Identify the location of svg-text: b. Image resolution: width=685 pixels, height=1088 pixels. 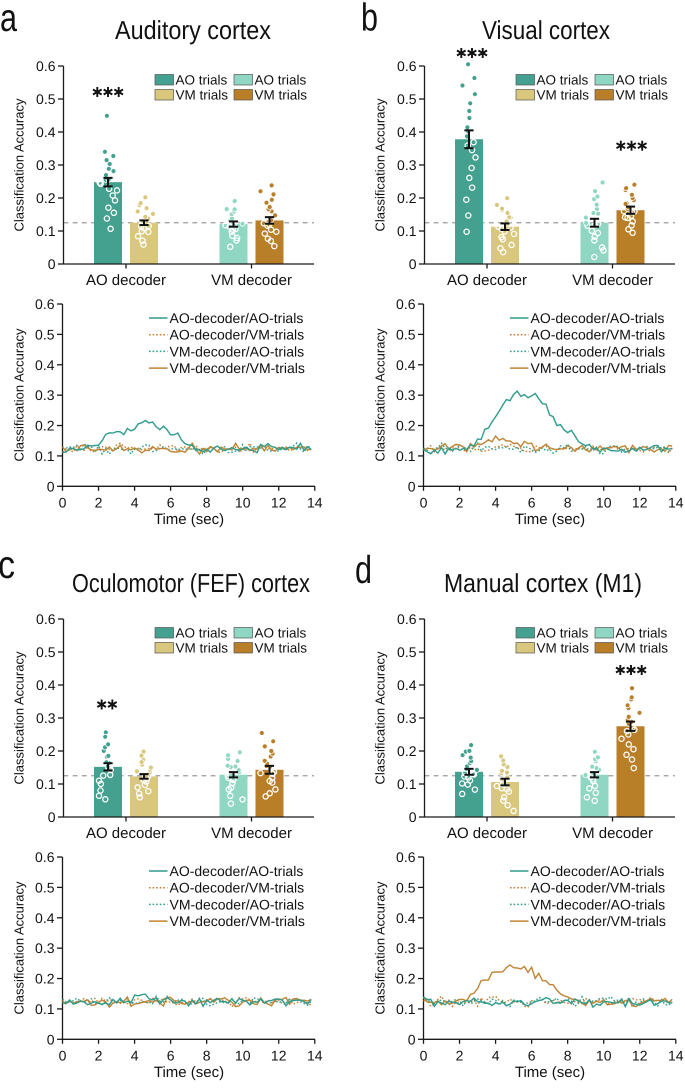
(369, 20).